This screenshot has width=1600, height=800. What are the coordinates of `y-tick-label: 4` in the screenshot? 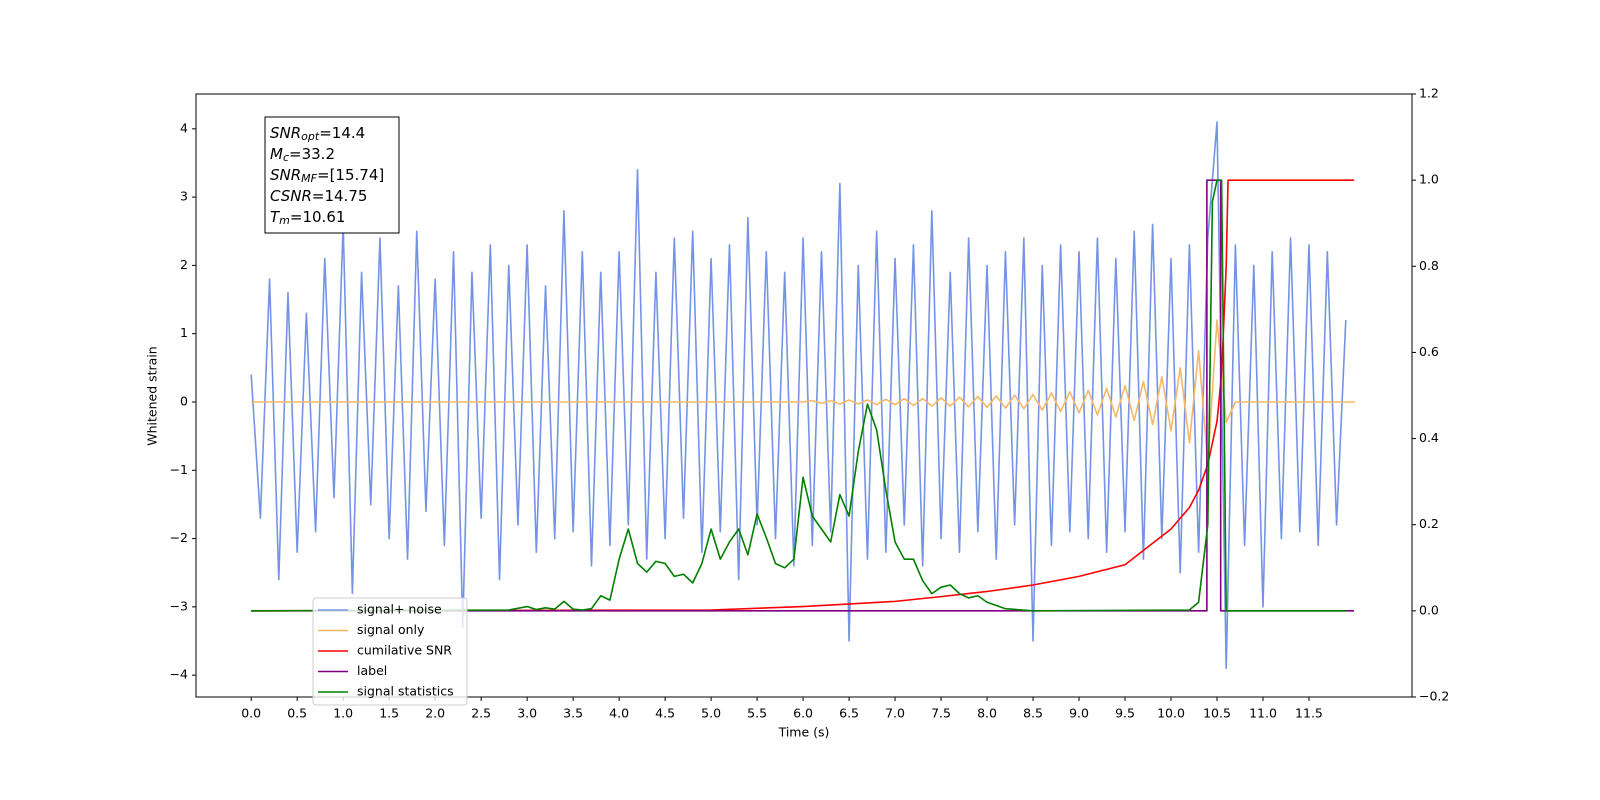 It's located at (184, 127).